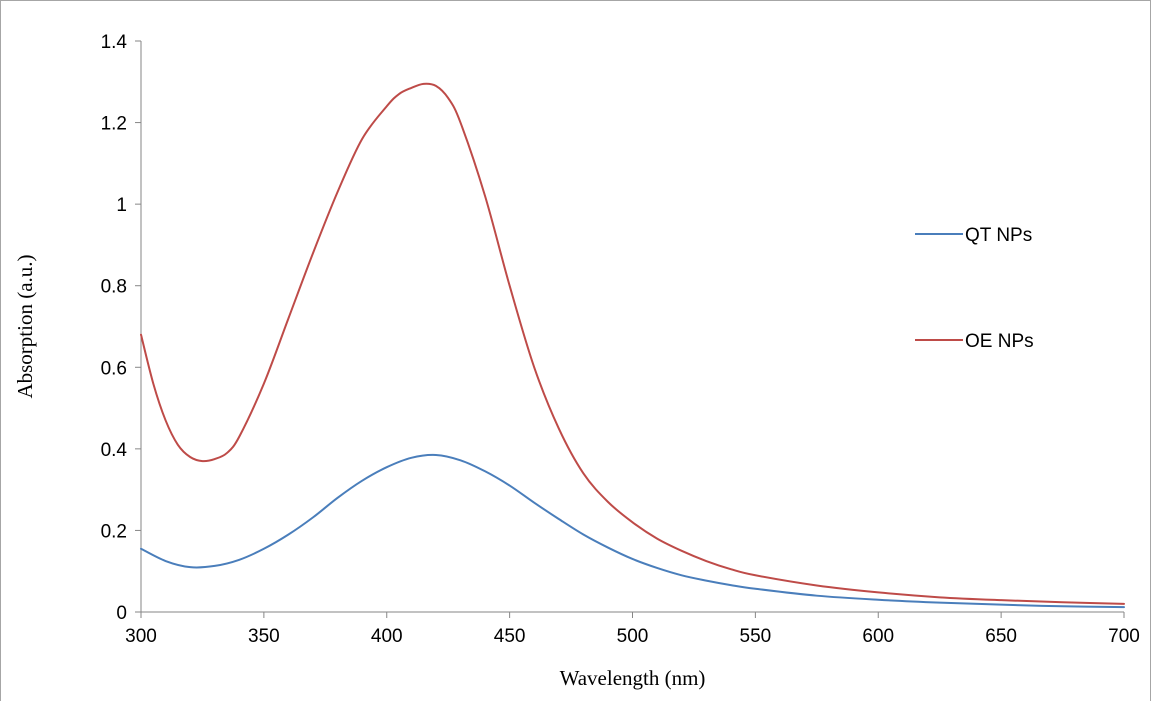 Image resolution: width=1151 pixels, height=701 pixels. I want to click on x-tick-label: 350, so click(264, 636).